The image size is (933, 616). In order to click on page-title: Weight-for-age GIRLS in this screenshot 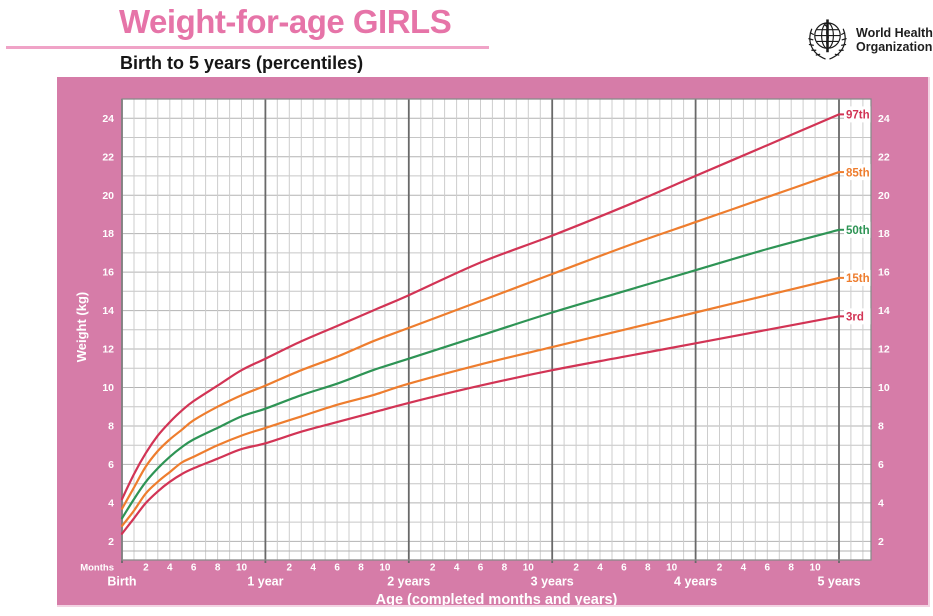, I will do `click(285, 21)`.